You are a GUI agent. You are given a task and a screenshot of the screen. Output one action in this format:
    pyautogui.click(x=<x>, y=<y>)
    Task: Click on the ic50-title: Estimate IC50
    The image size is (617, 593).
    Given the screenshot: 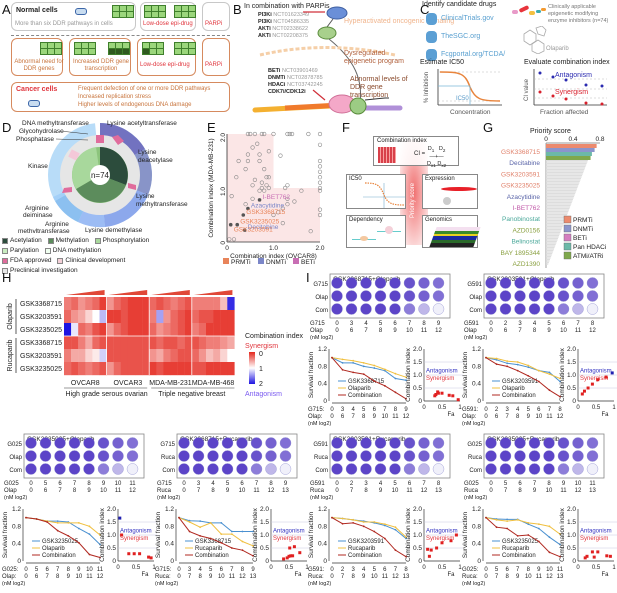 What is the action you would take?
    pyautogui.click(x=442, y=62)
    